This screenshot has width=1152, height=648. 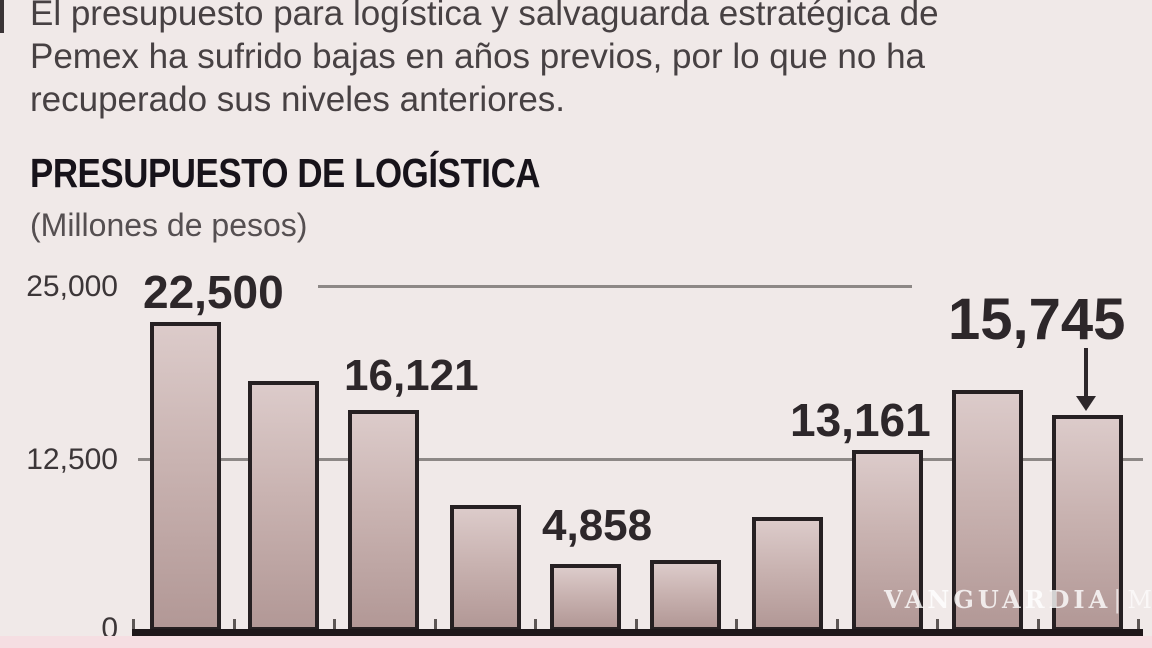 I want to click on watermark-brand: VANGUARDIA, so click(x=998, y=599).